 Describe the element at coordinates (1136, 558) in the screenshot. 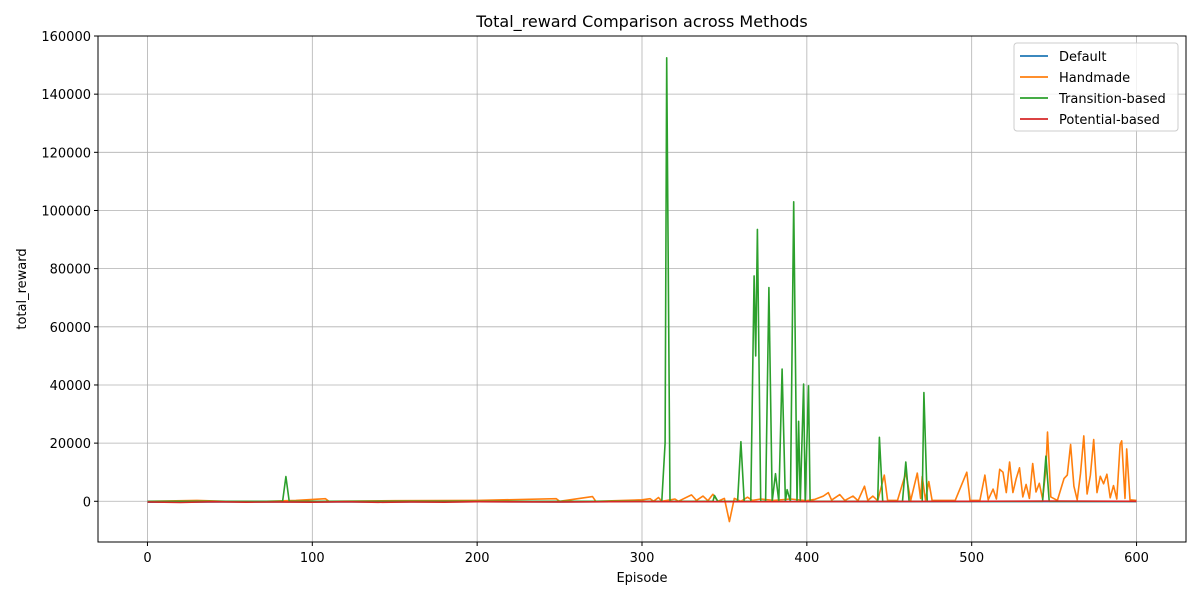

I see `x-tick-label: 600` at that location.